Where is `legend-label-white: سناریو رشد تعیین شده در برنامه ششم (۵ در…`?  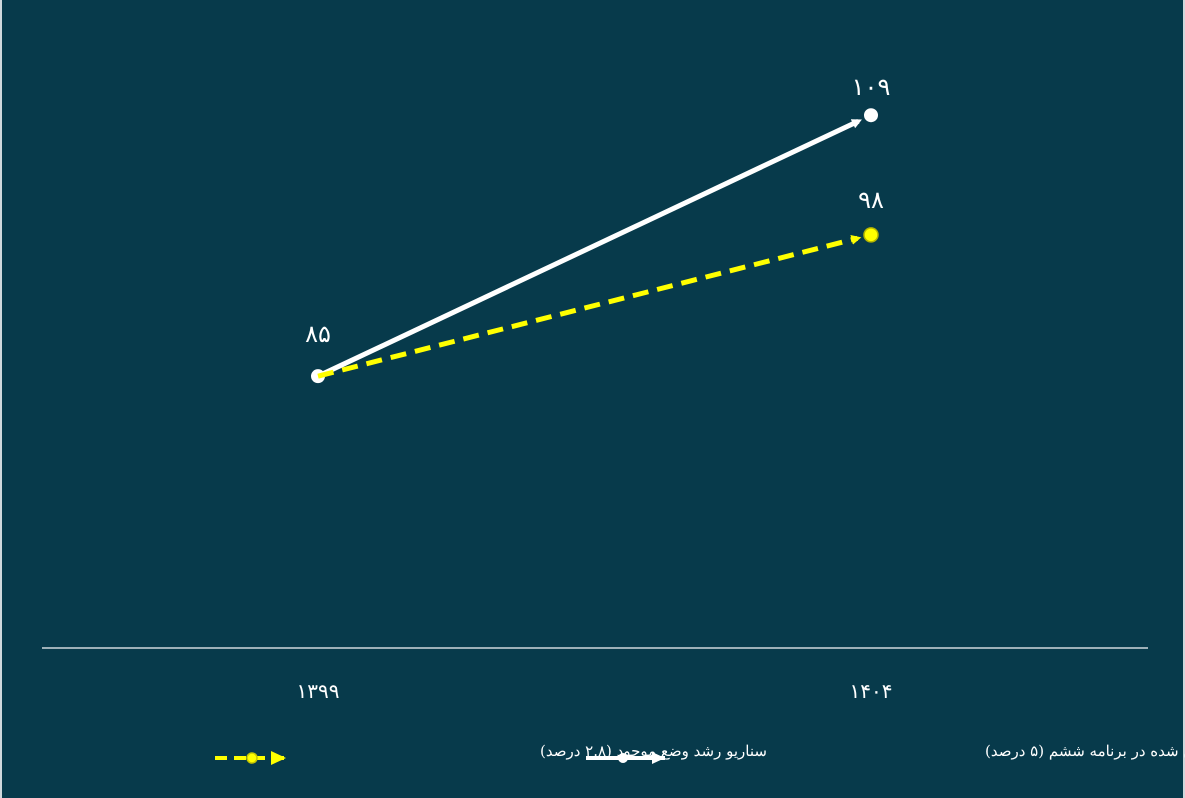 legend-label-white: سناریو رشد تعیین شده در برنامه ششم (۵ در… is located at coordinates (1085, 751).